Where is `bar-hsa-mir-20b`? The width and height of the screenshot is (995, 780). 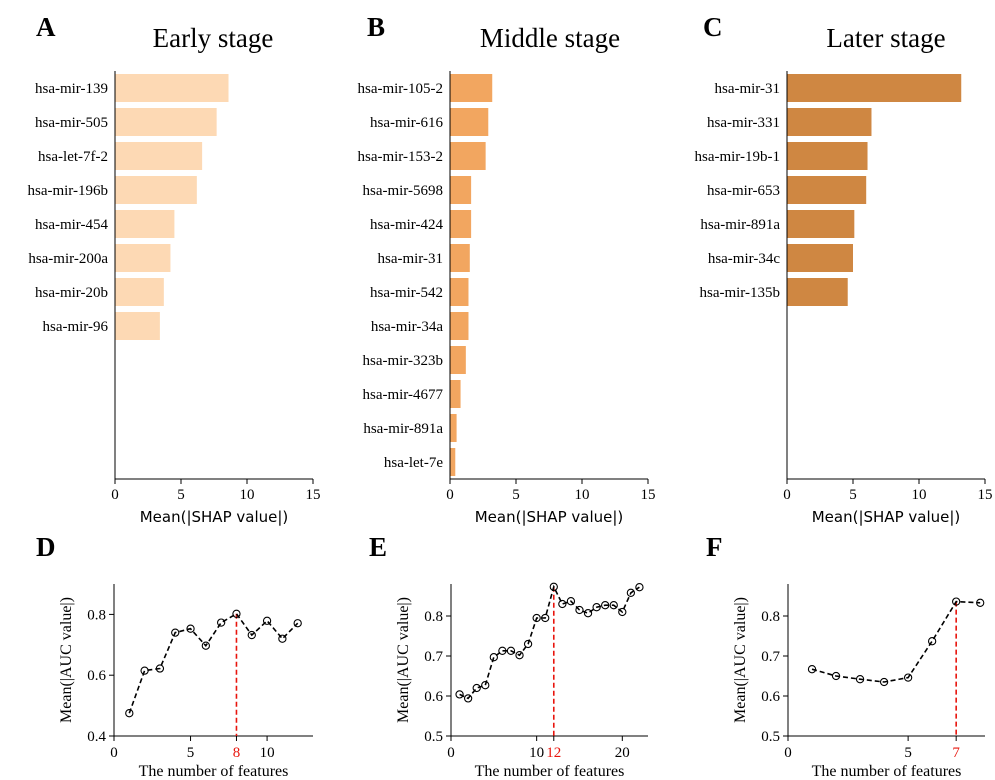
bar-hsa-mir-20b is located at coordinates (139, 292).